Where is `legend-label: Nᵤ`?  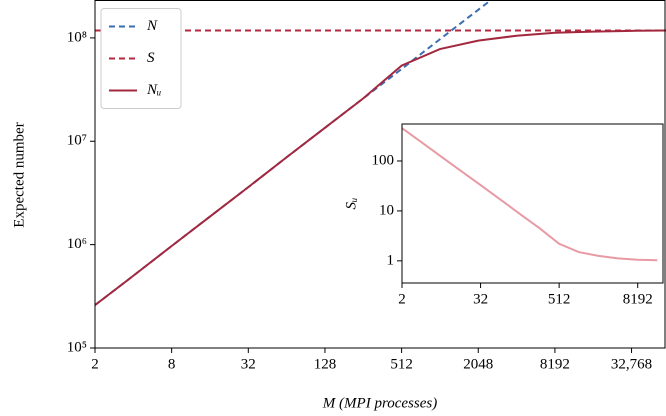 legend-label: Nᵤ is located at coordinates (153, 90).